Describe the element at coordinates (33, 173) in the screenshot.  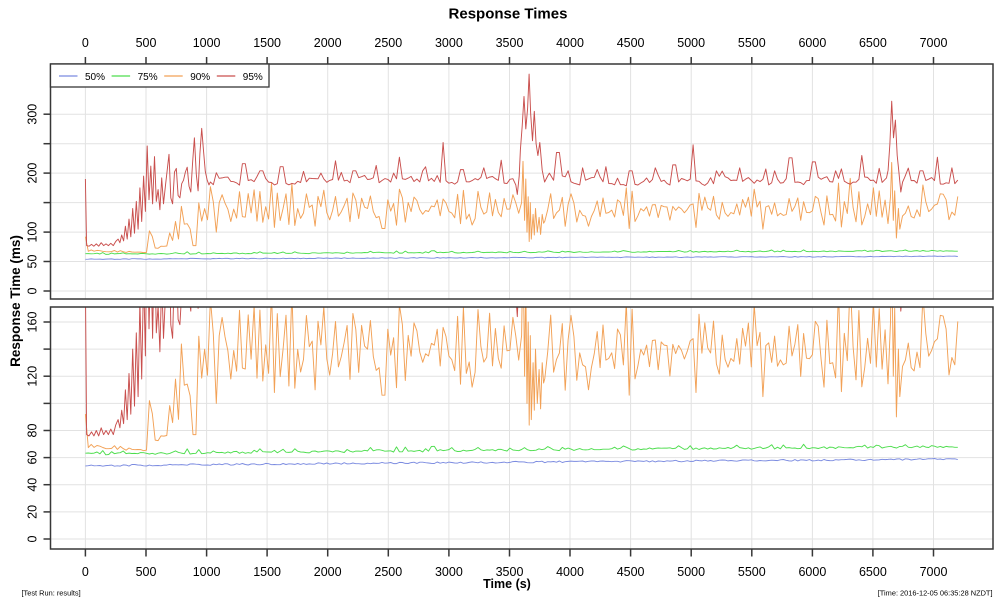
I see `svg-text: 200` at that location.